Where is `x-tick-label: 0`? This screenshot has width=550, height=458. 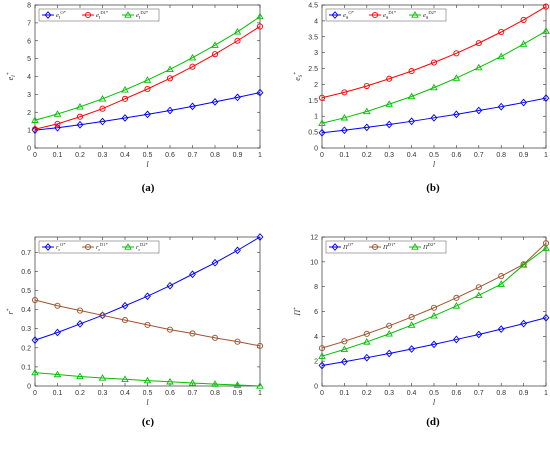
x-tick-label: 0 is located at coordinates (322, 155).